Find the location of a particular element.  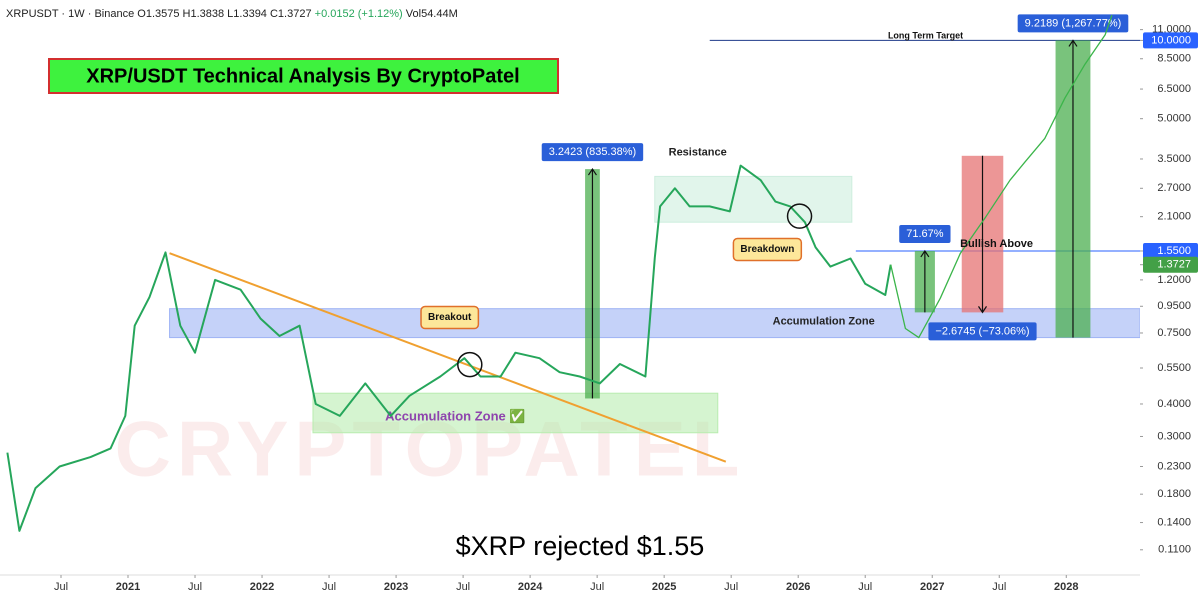

y-tick-label: 5.0000 is located at coordinates (1174, 119).